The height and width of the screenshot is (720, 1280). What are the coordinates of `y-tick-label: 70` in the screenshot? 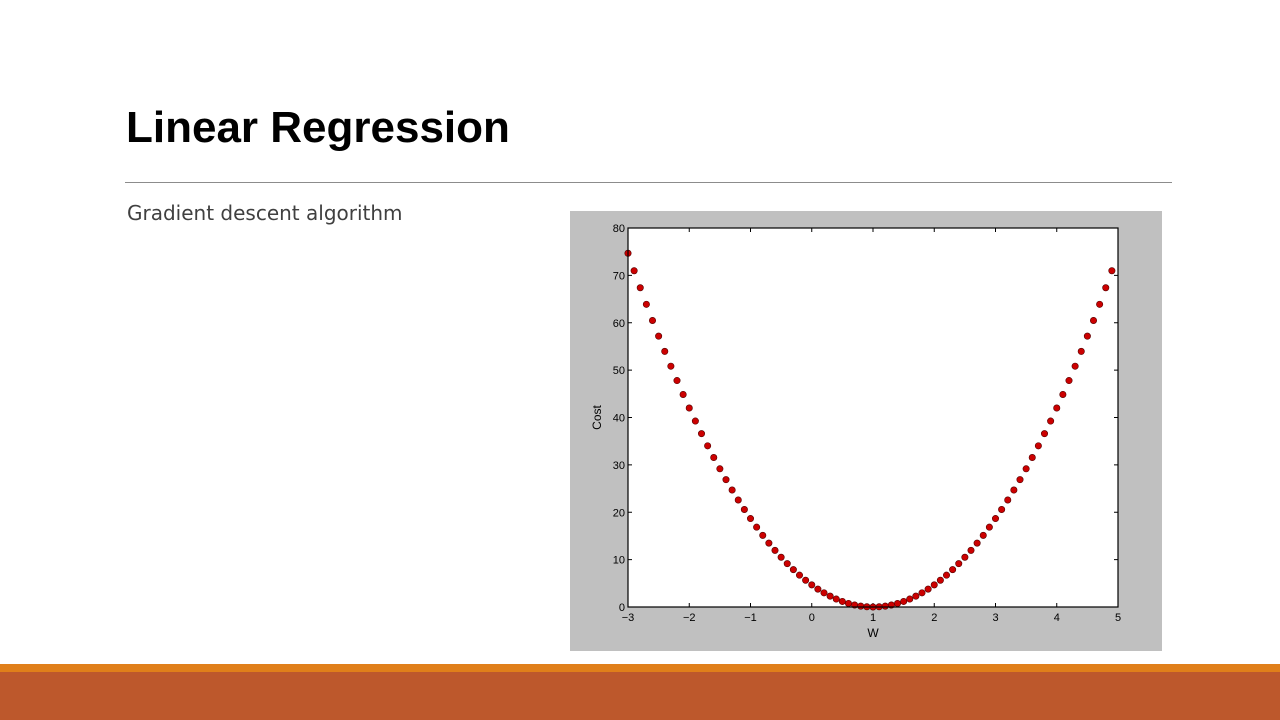 It's located at (619, 276).